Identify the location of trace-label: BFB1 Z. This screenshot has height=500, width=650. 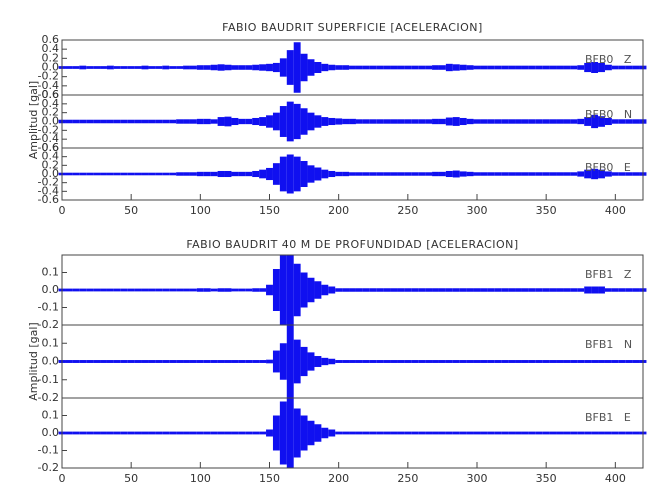
(608, 274).